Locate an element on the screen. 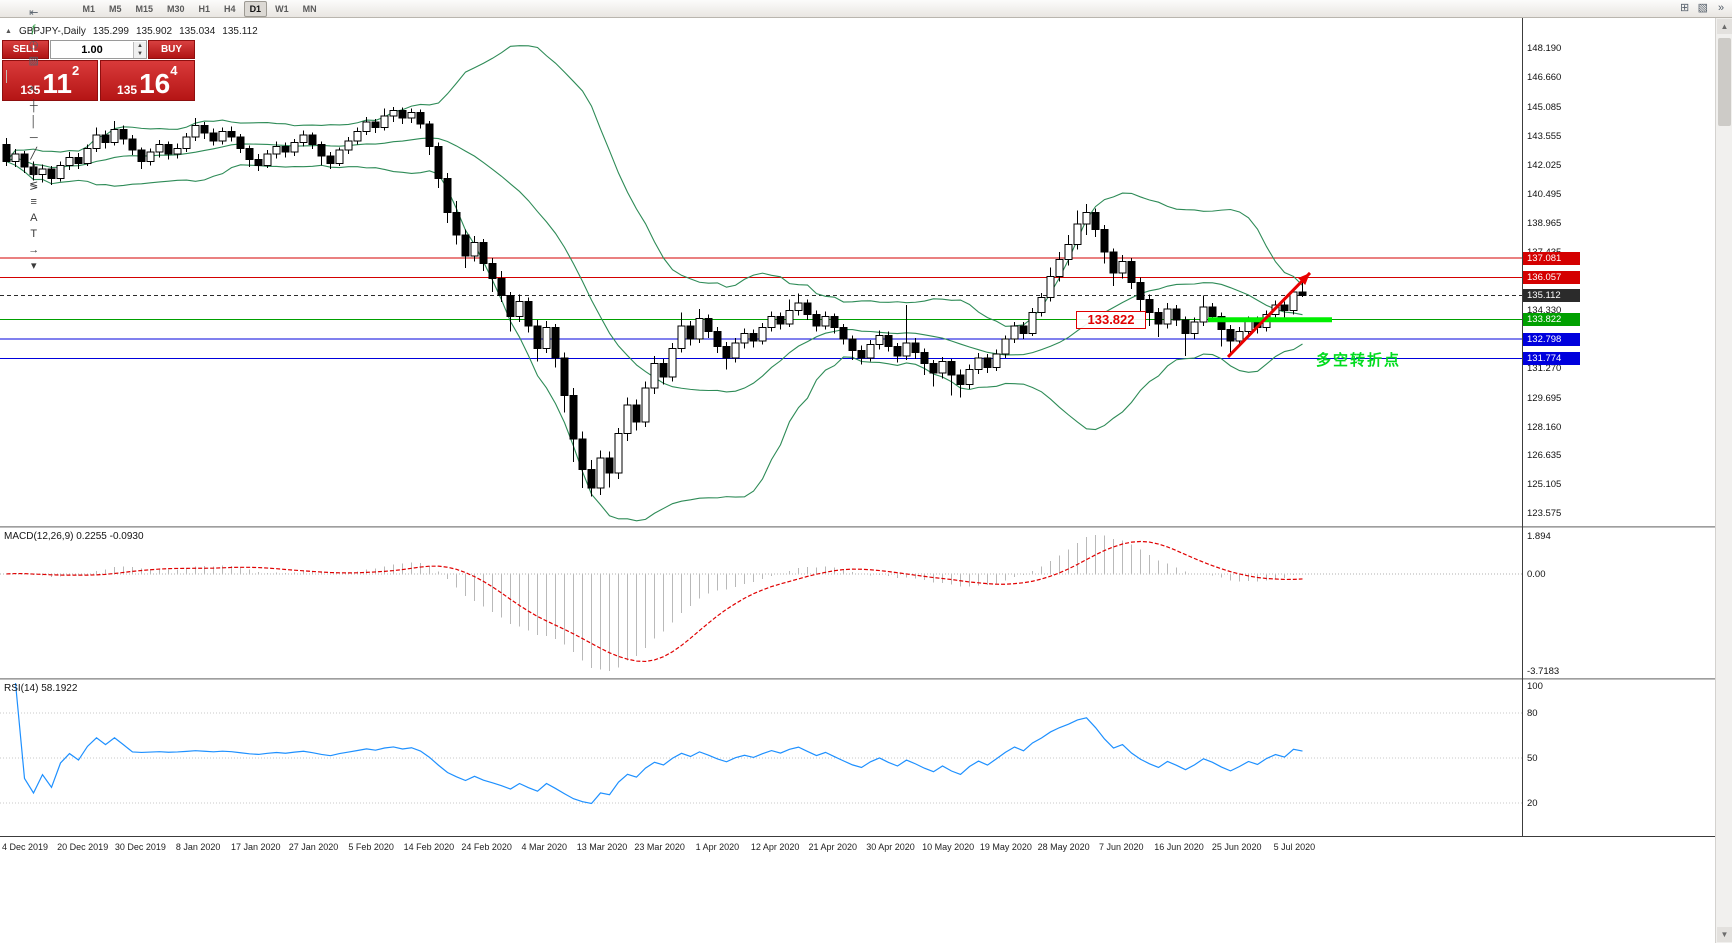  timeframe-m15-button: M15 is located at coordinates (144, 8).